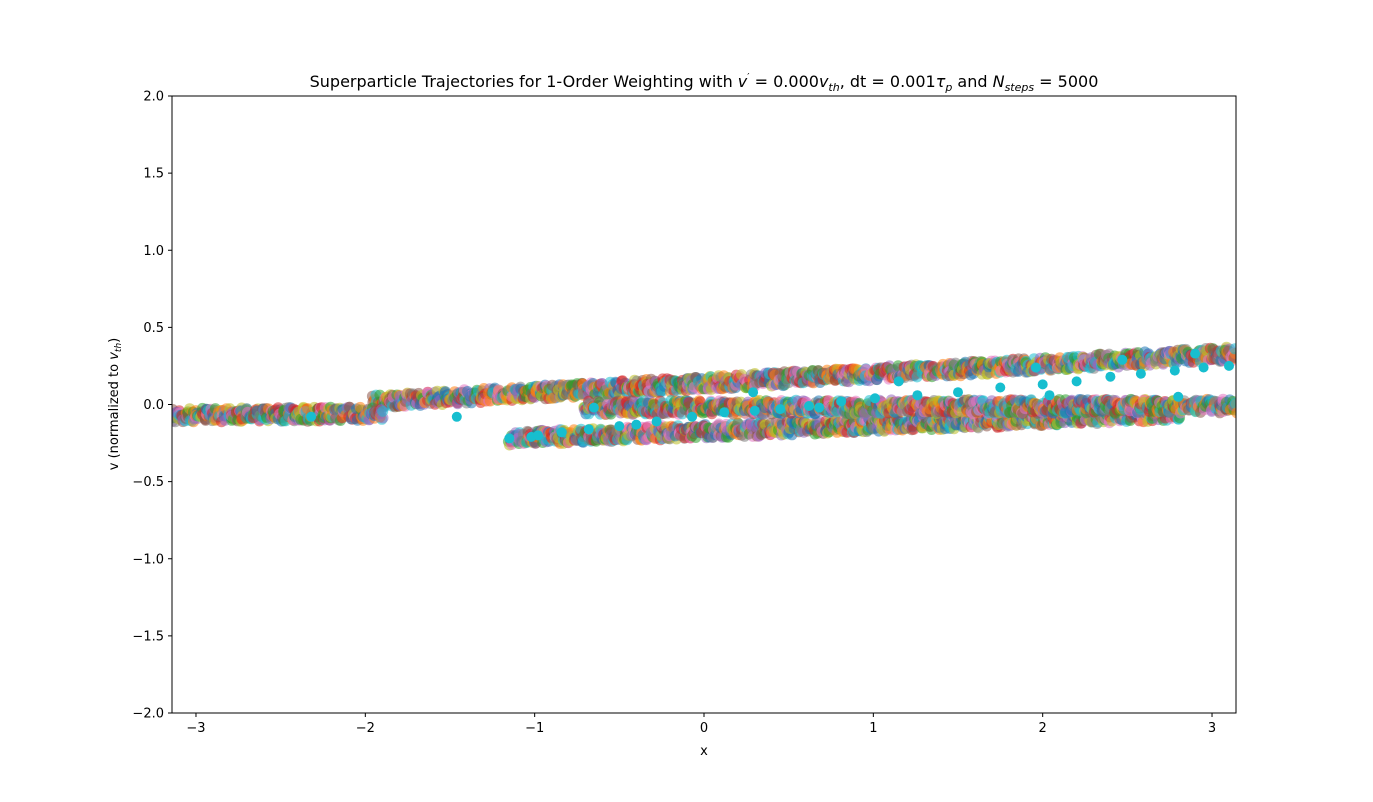 Image resolution: width=1373 pixels, height=802 pixels. I want to click on final-points-layer, so click(770, 396).